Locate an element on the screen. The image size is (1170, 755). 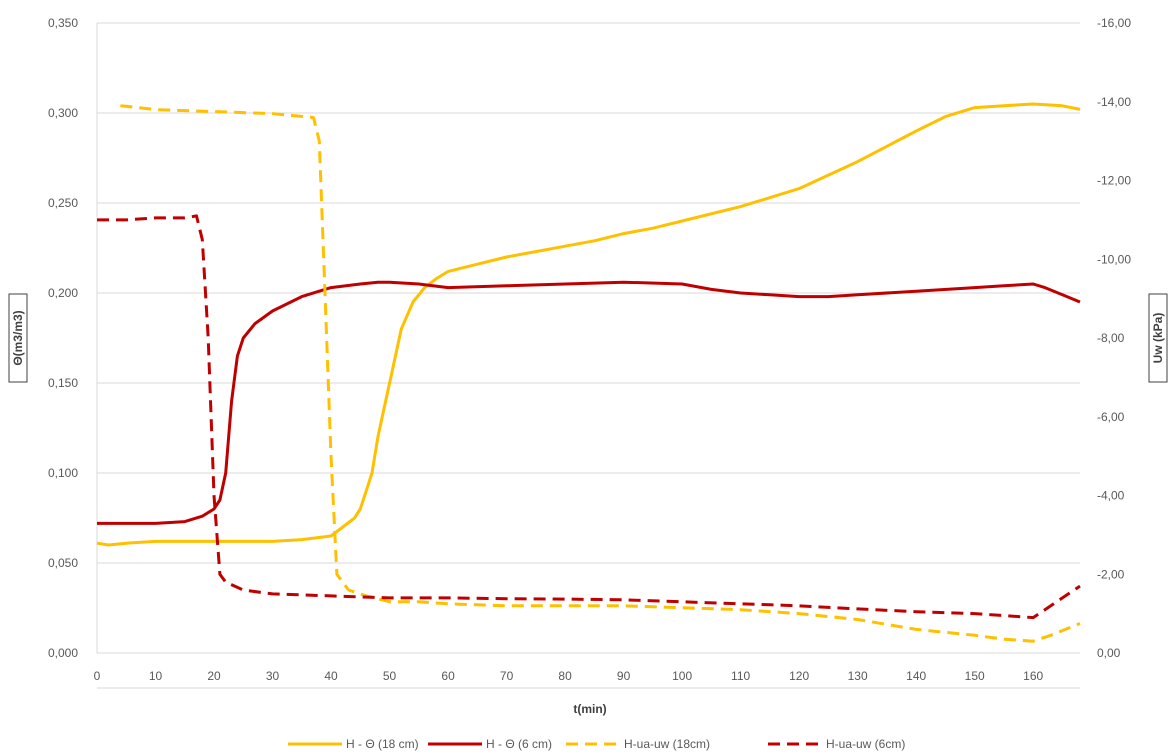
x-axis: 0 10 20 30 40 50 60 70 80 90 100 110 120 130 140 150 160 is located at coordinates (569, 676).